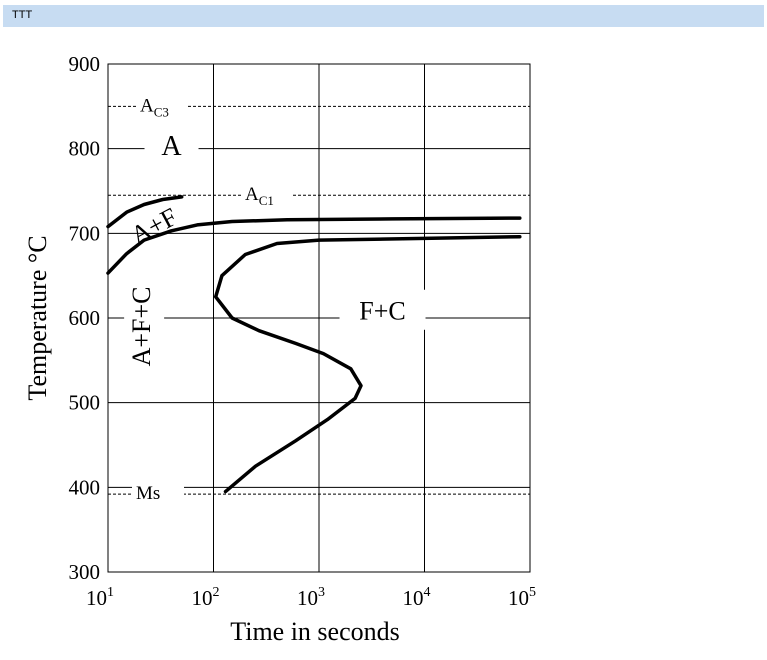  I want to click on x-tick-label: 10¹, so click(100, 597).